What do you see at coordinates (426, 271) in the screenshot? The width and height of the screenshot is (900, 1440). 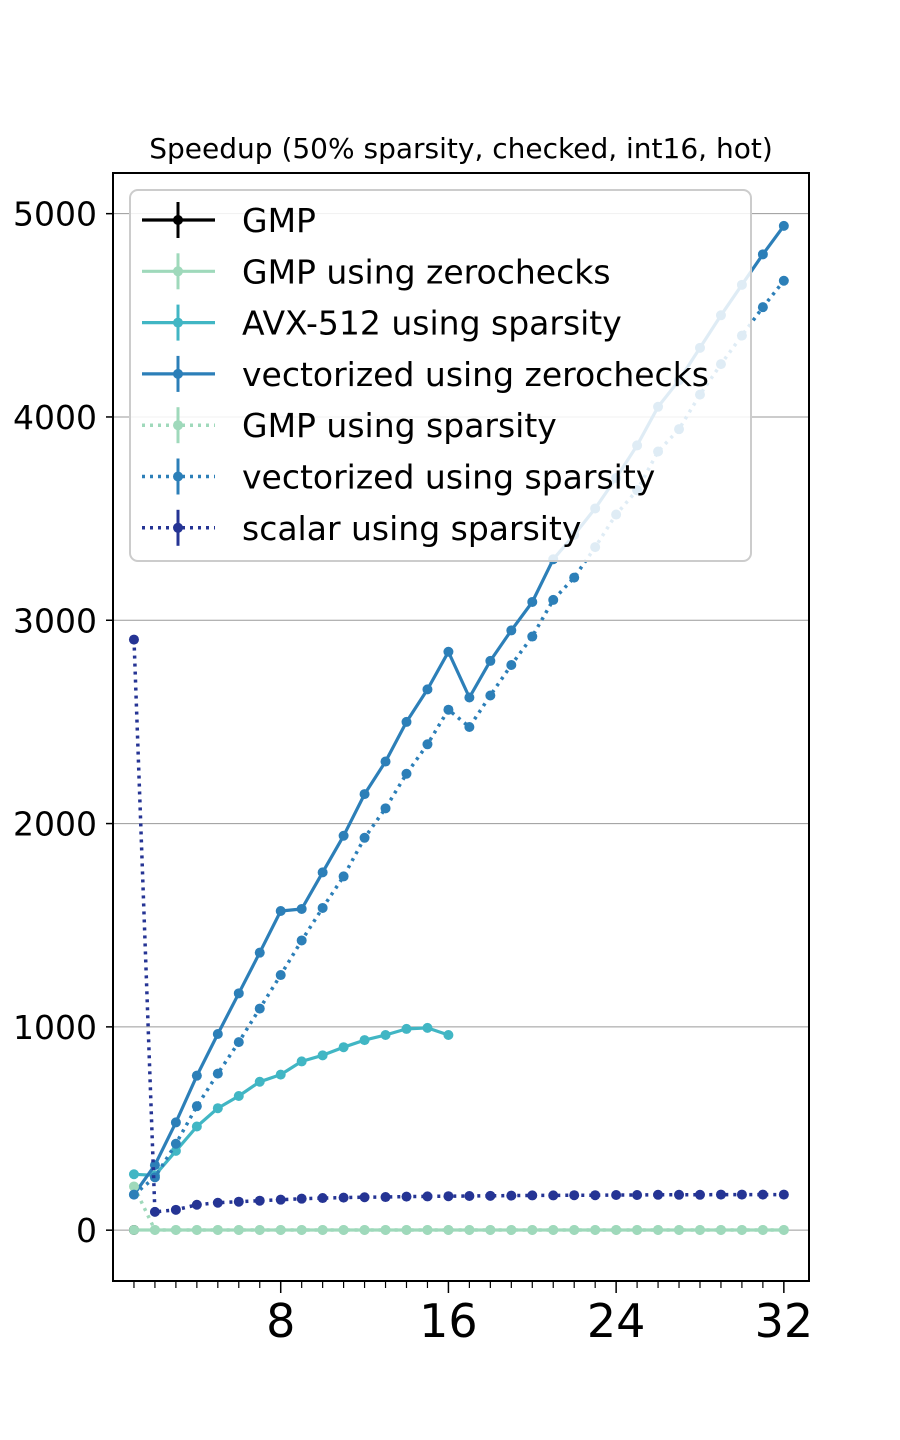 I see `legend-label: GMP using zerochecks` at bounding box center [426, 271].